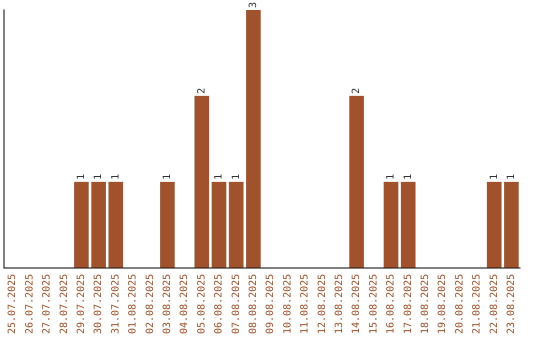 The width and height of the screenshot is (540, 340). I want to click on x-tick-label: 13.08.2025, so click(339, 304).